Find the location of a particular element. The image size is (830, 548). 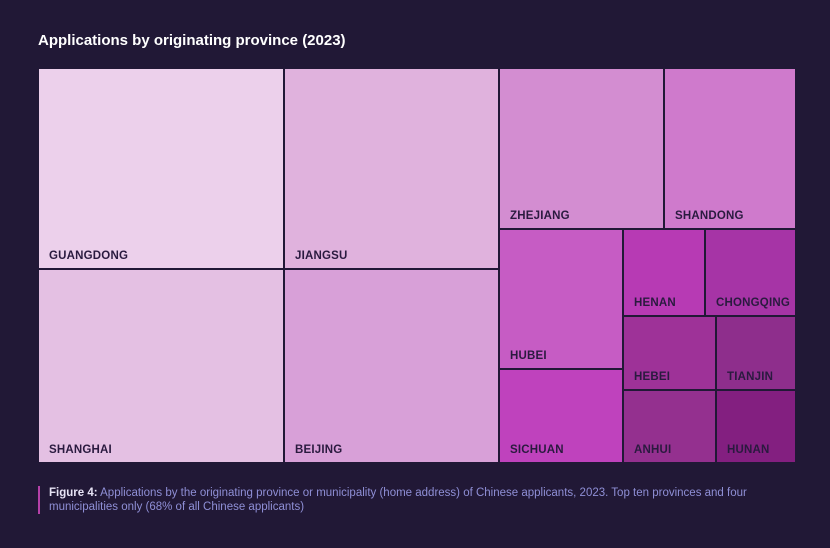

treemap-tile-tianjin: TIANJIN is located at coordinates (756, 353).